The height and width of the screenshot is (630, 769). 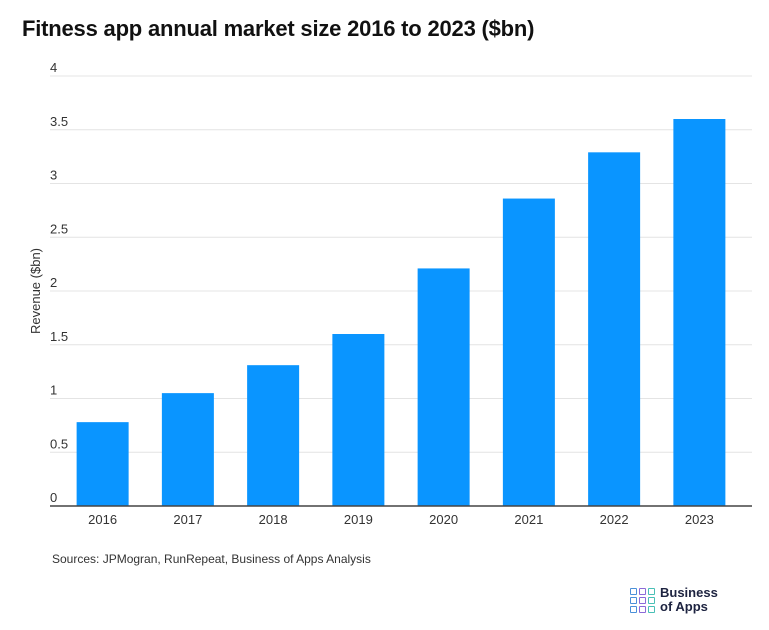 I want to click on x-tick-label: 2021, so click(x=528, y=519).